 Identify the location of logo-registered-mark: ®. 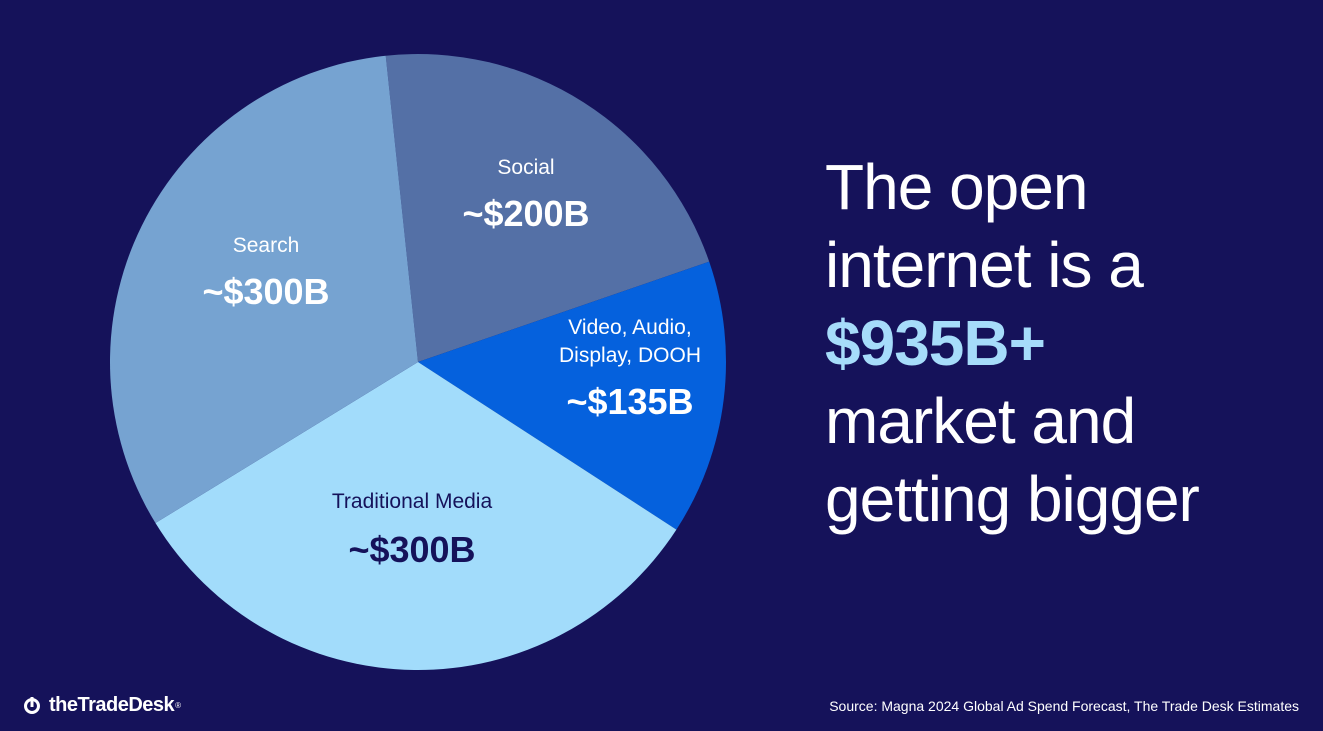
(178, 705).